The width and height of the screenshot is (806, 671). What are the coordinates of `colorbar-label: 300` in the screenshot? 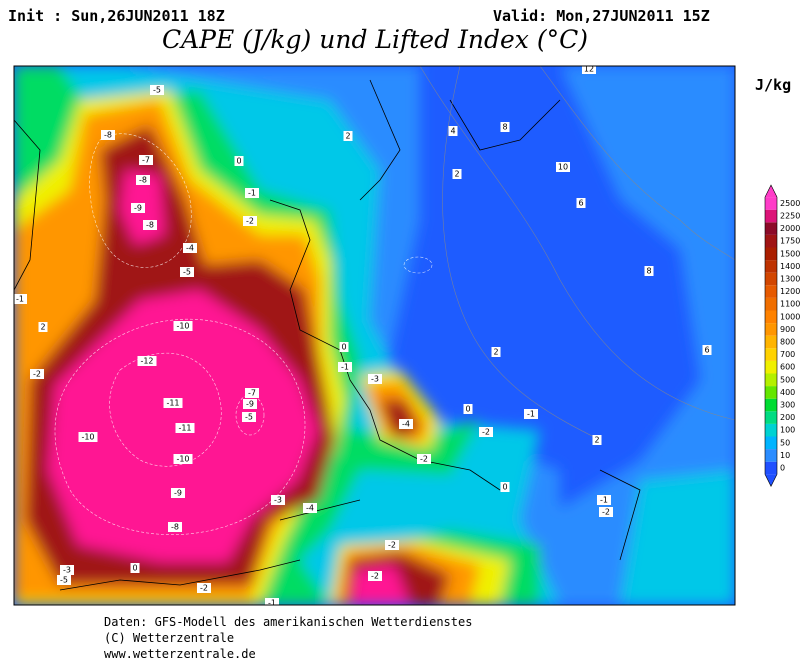 It's located at (787, 405).